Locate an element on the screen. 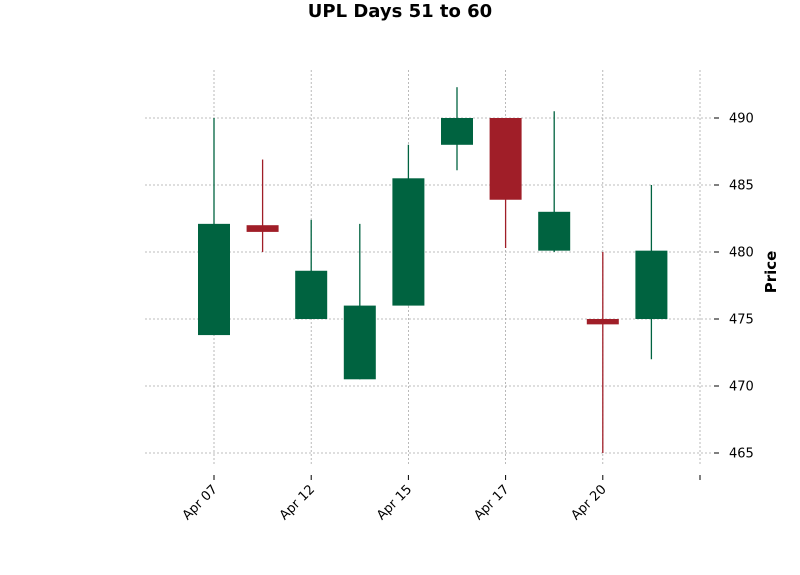  y-tick-label: 490 is located at coordinates (741, 119).